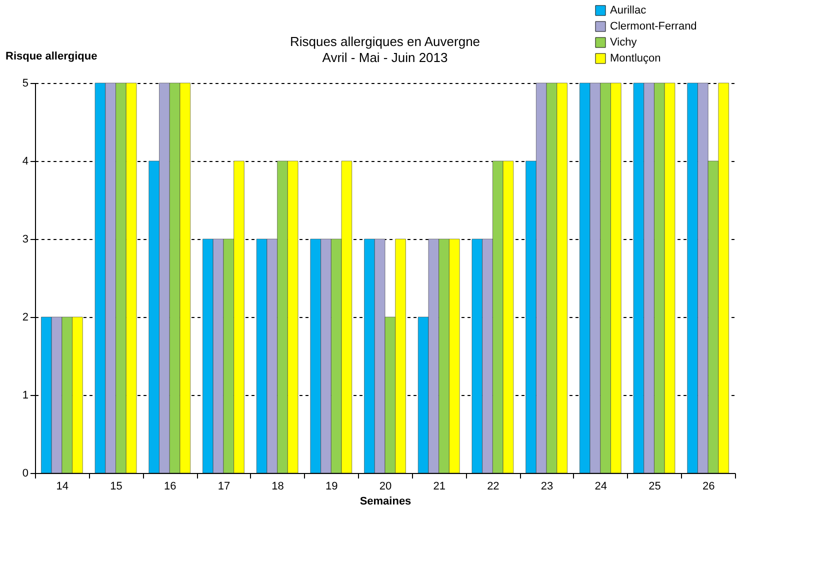  I want to click on y-tick-label: 4, so click(25, 162).